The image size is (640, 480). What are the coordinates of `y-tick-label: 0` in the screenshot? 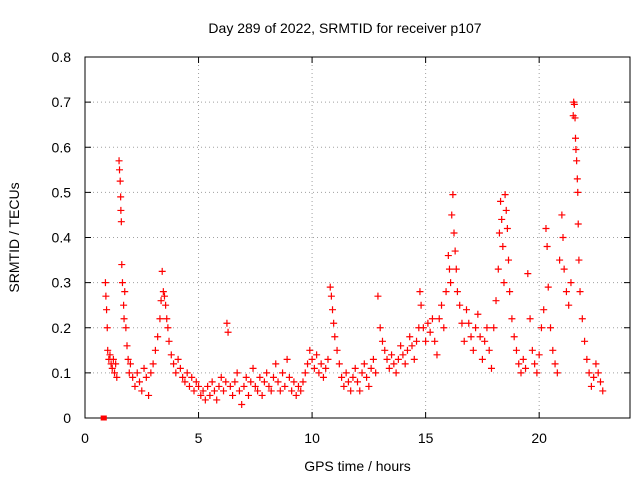 It's located at (67, 418).